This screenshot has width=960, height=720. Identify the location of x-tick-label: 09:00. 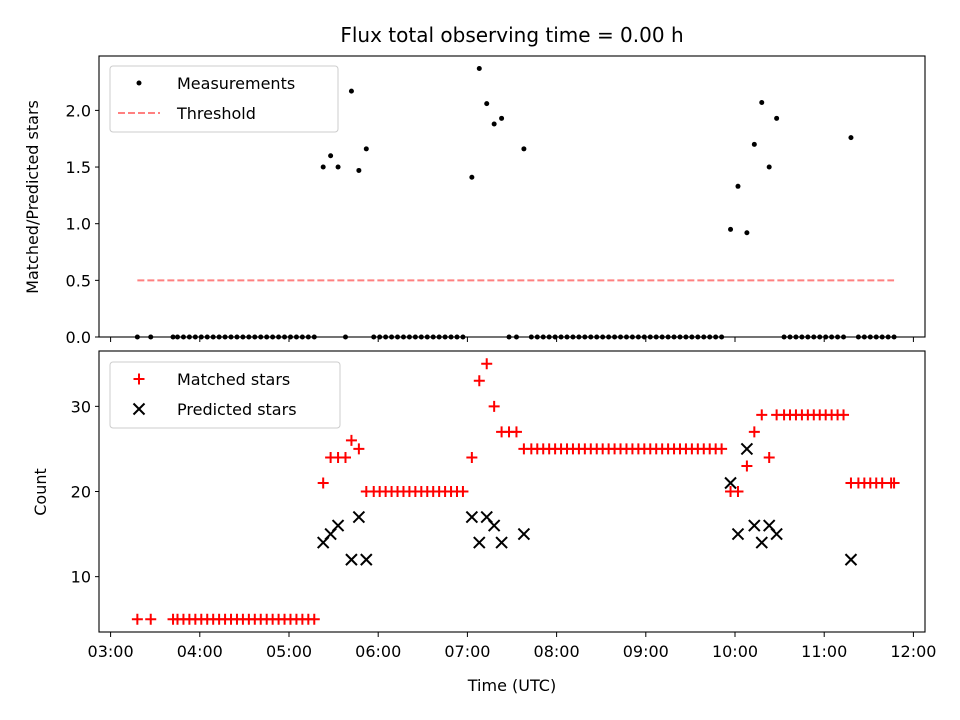
(646, 651).